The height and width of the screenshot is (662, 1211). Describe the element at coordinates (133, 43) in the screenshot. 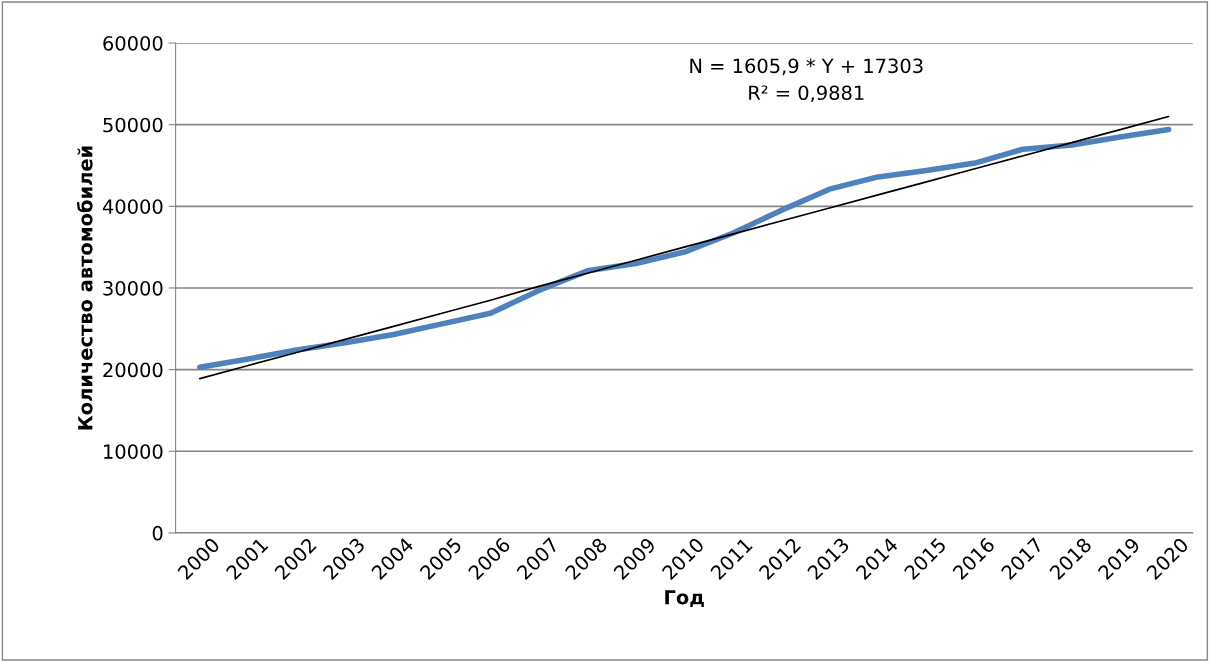

I see `y-tick-label: 60000` at that location.